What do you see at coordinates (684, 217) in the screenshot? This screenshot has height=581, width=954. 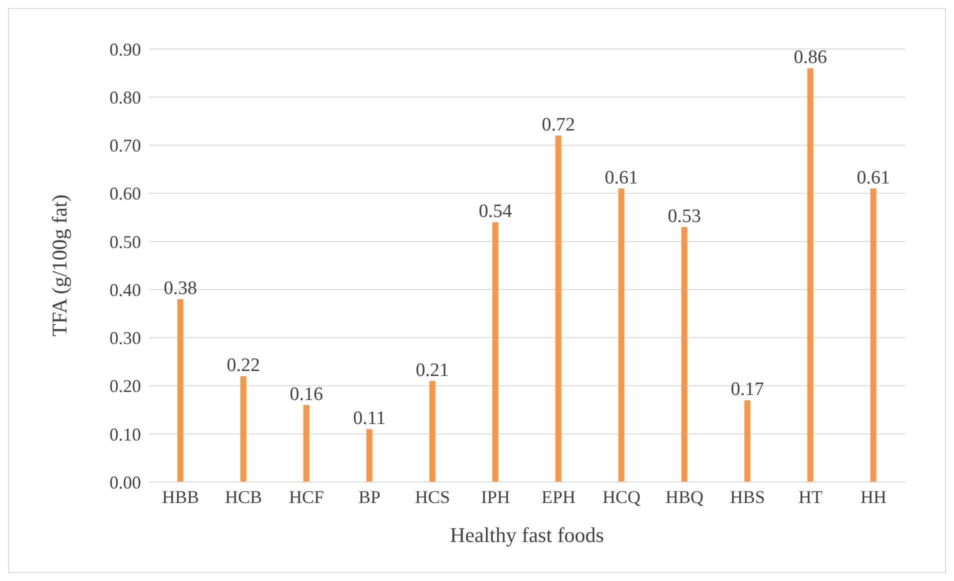 I see `data-label: 0.53` at bounding box center [684, 217].